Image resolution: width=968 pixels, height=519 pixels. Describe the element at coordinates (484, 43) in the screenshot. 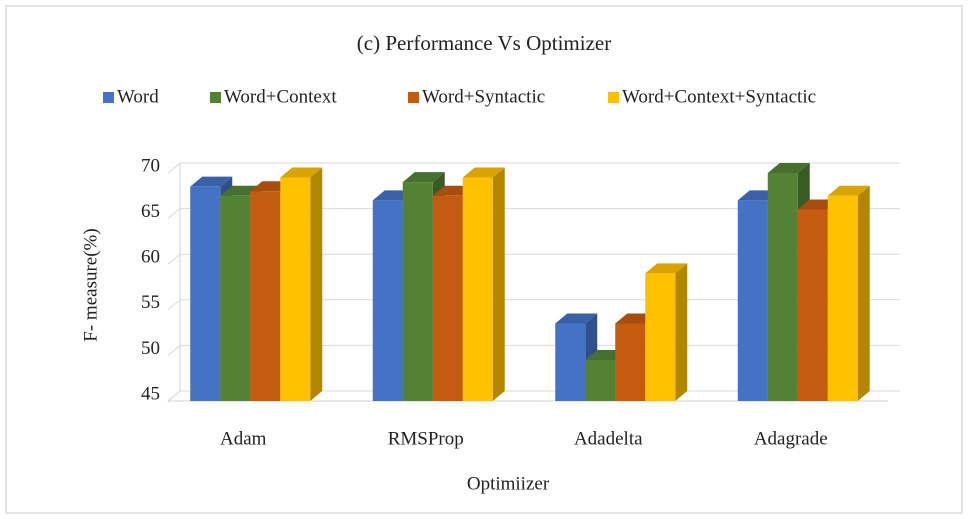

I see `chart-title: (c) Performance Vs Optimizer` at that location.